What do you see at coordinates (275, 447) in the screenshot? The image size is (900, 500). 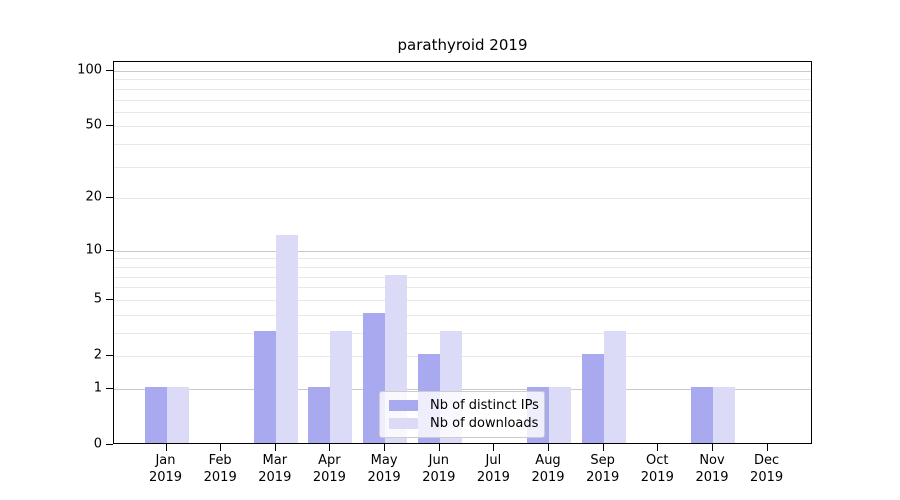 I see `x-tick-mar` at bounding box center [275, 447].